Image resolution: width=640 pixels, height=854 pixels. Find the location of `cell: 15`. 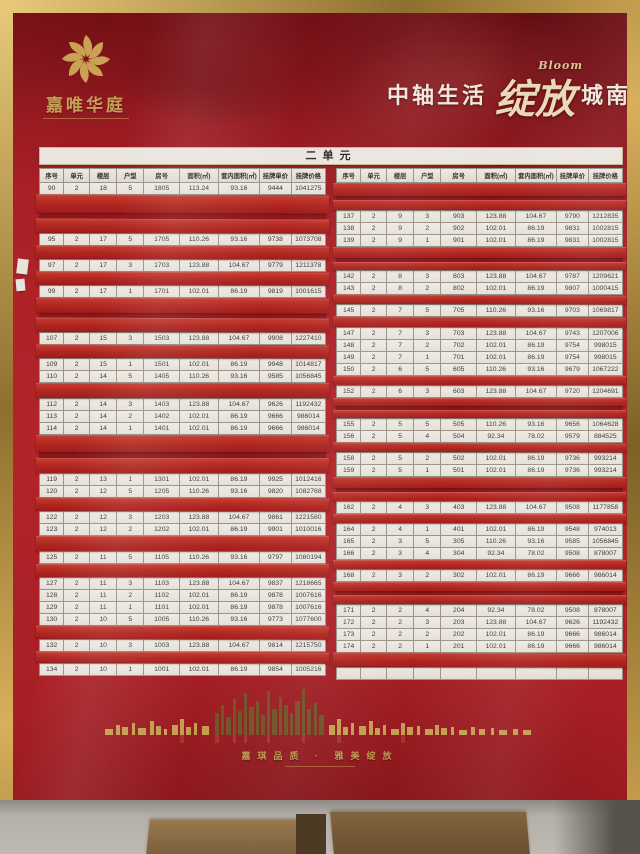

cell: 15 is located at coordinates (104, 365).